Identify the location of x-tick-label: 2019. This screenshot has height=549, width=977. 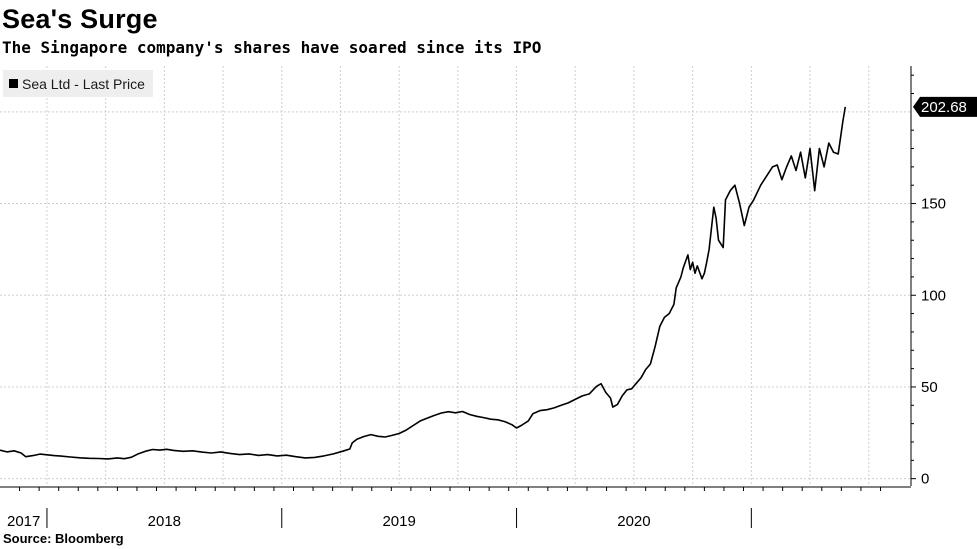
(398, 521).